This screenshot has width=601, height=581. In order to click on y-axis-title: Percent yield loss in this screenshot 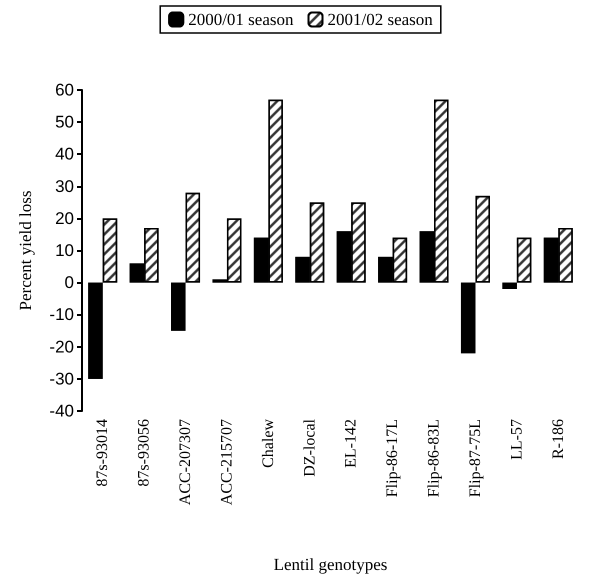, I will do `click(25, 250)`.